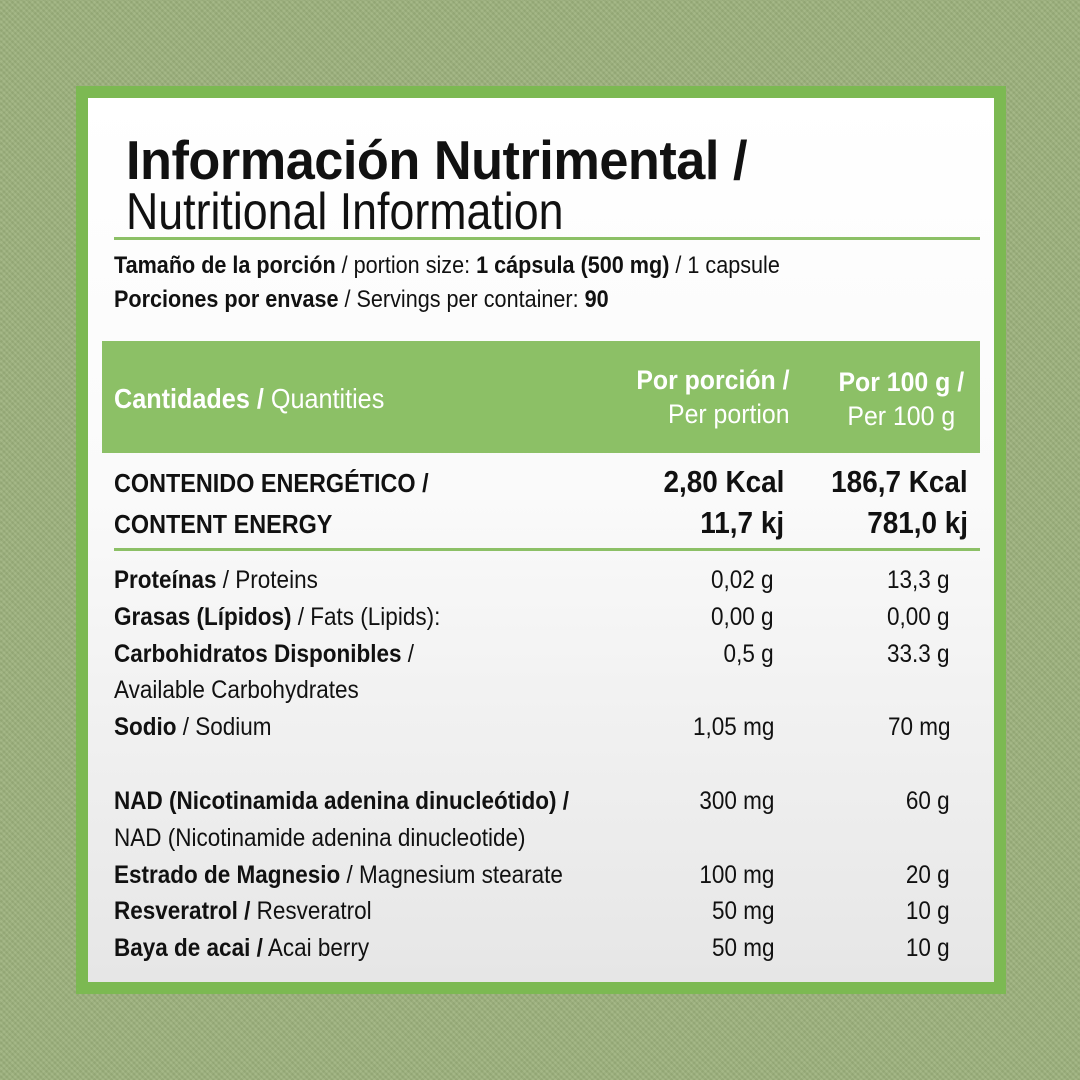 This screenshot has height=1080, width=1080. I want to click on ingredient-row-nad-en: NAD (Nicotinamide adenina dinucleotide), so click(320, 838).